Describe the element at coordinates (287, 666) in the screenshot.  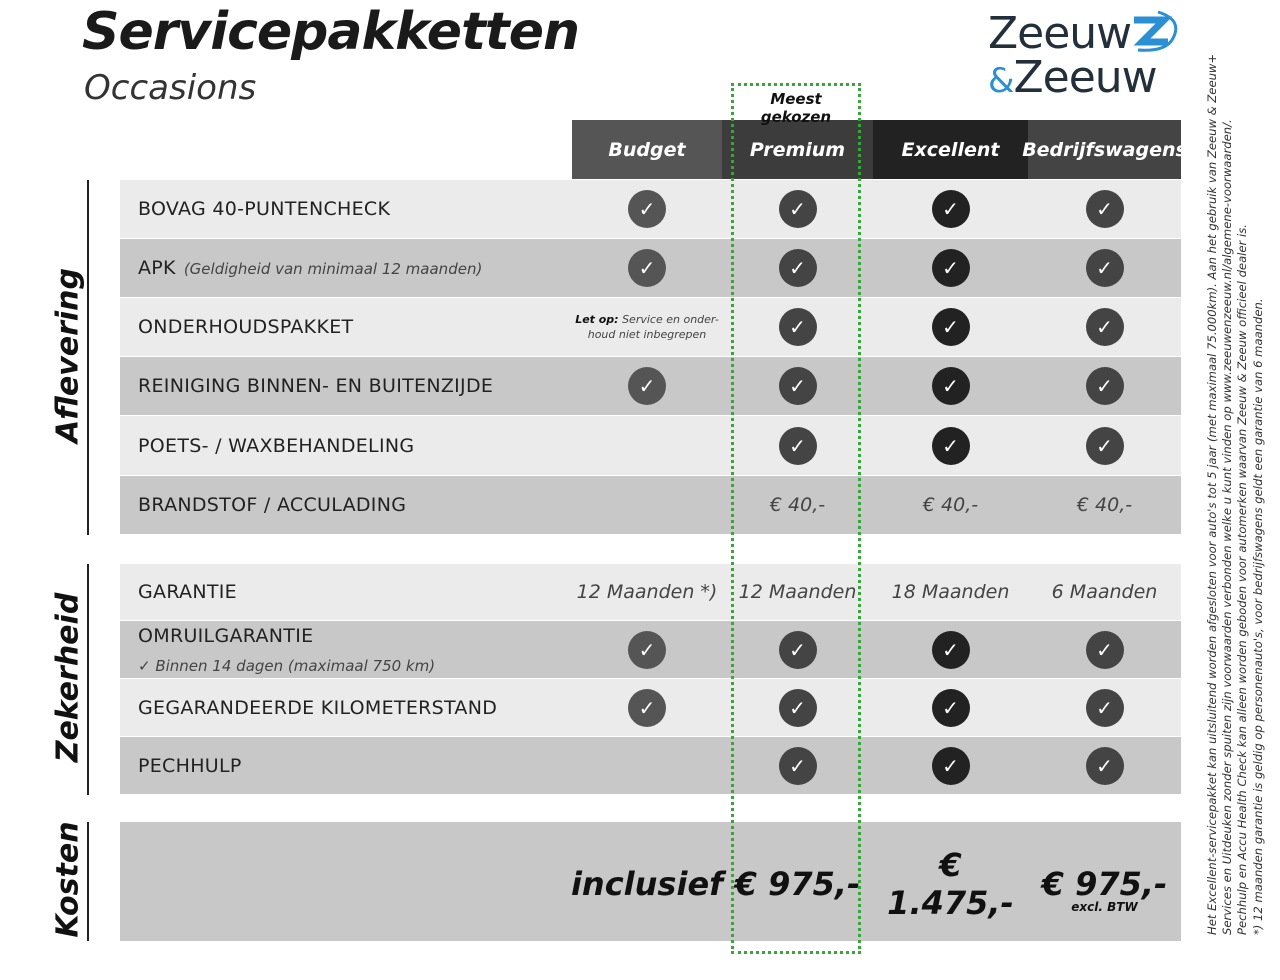
I see `row-sublabel: ✓ Binnen 14 dagen (maximaal 750 km)` at that location.